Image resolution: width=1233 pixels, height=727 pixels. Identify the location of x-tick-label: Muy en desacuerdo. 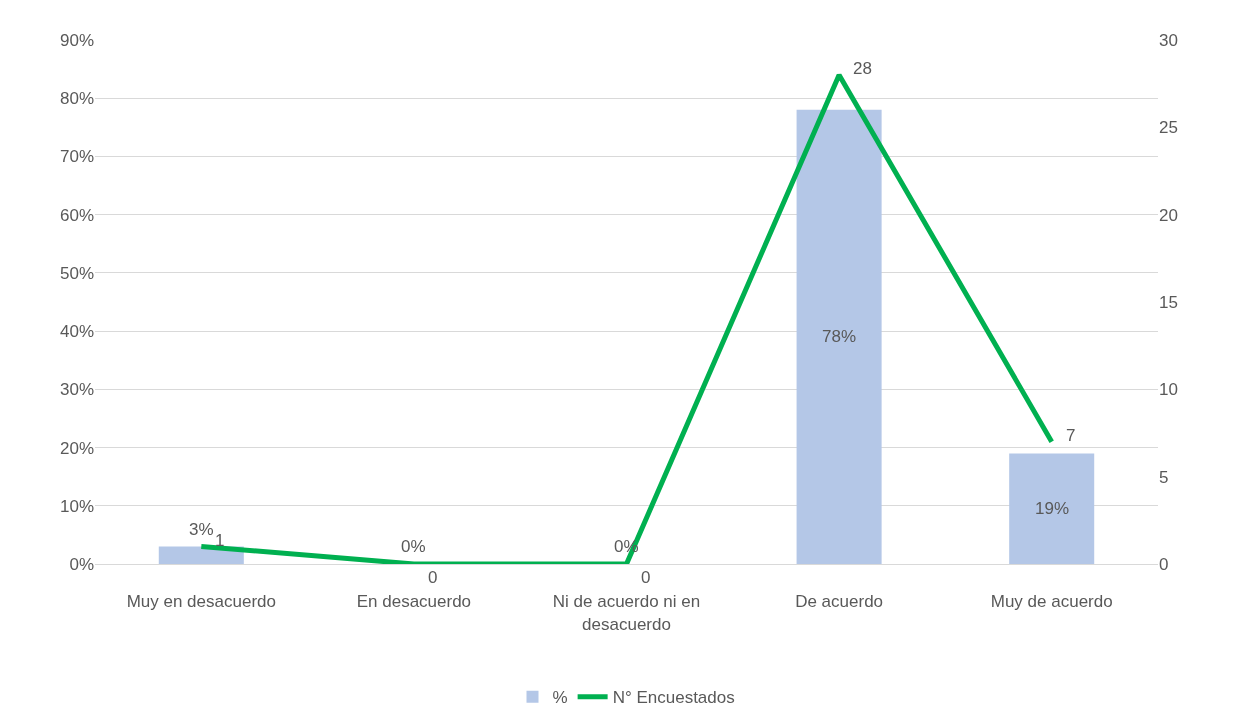
(201, 602).